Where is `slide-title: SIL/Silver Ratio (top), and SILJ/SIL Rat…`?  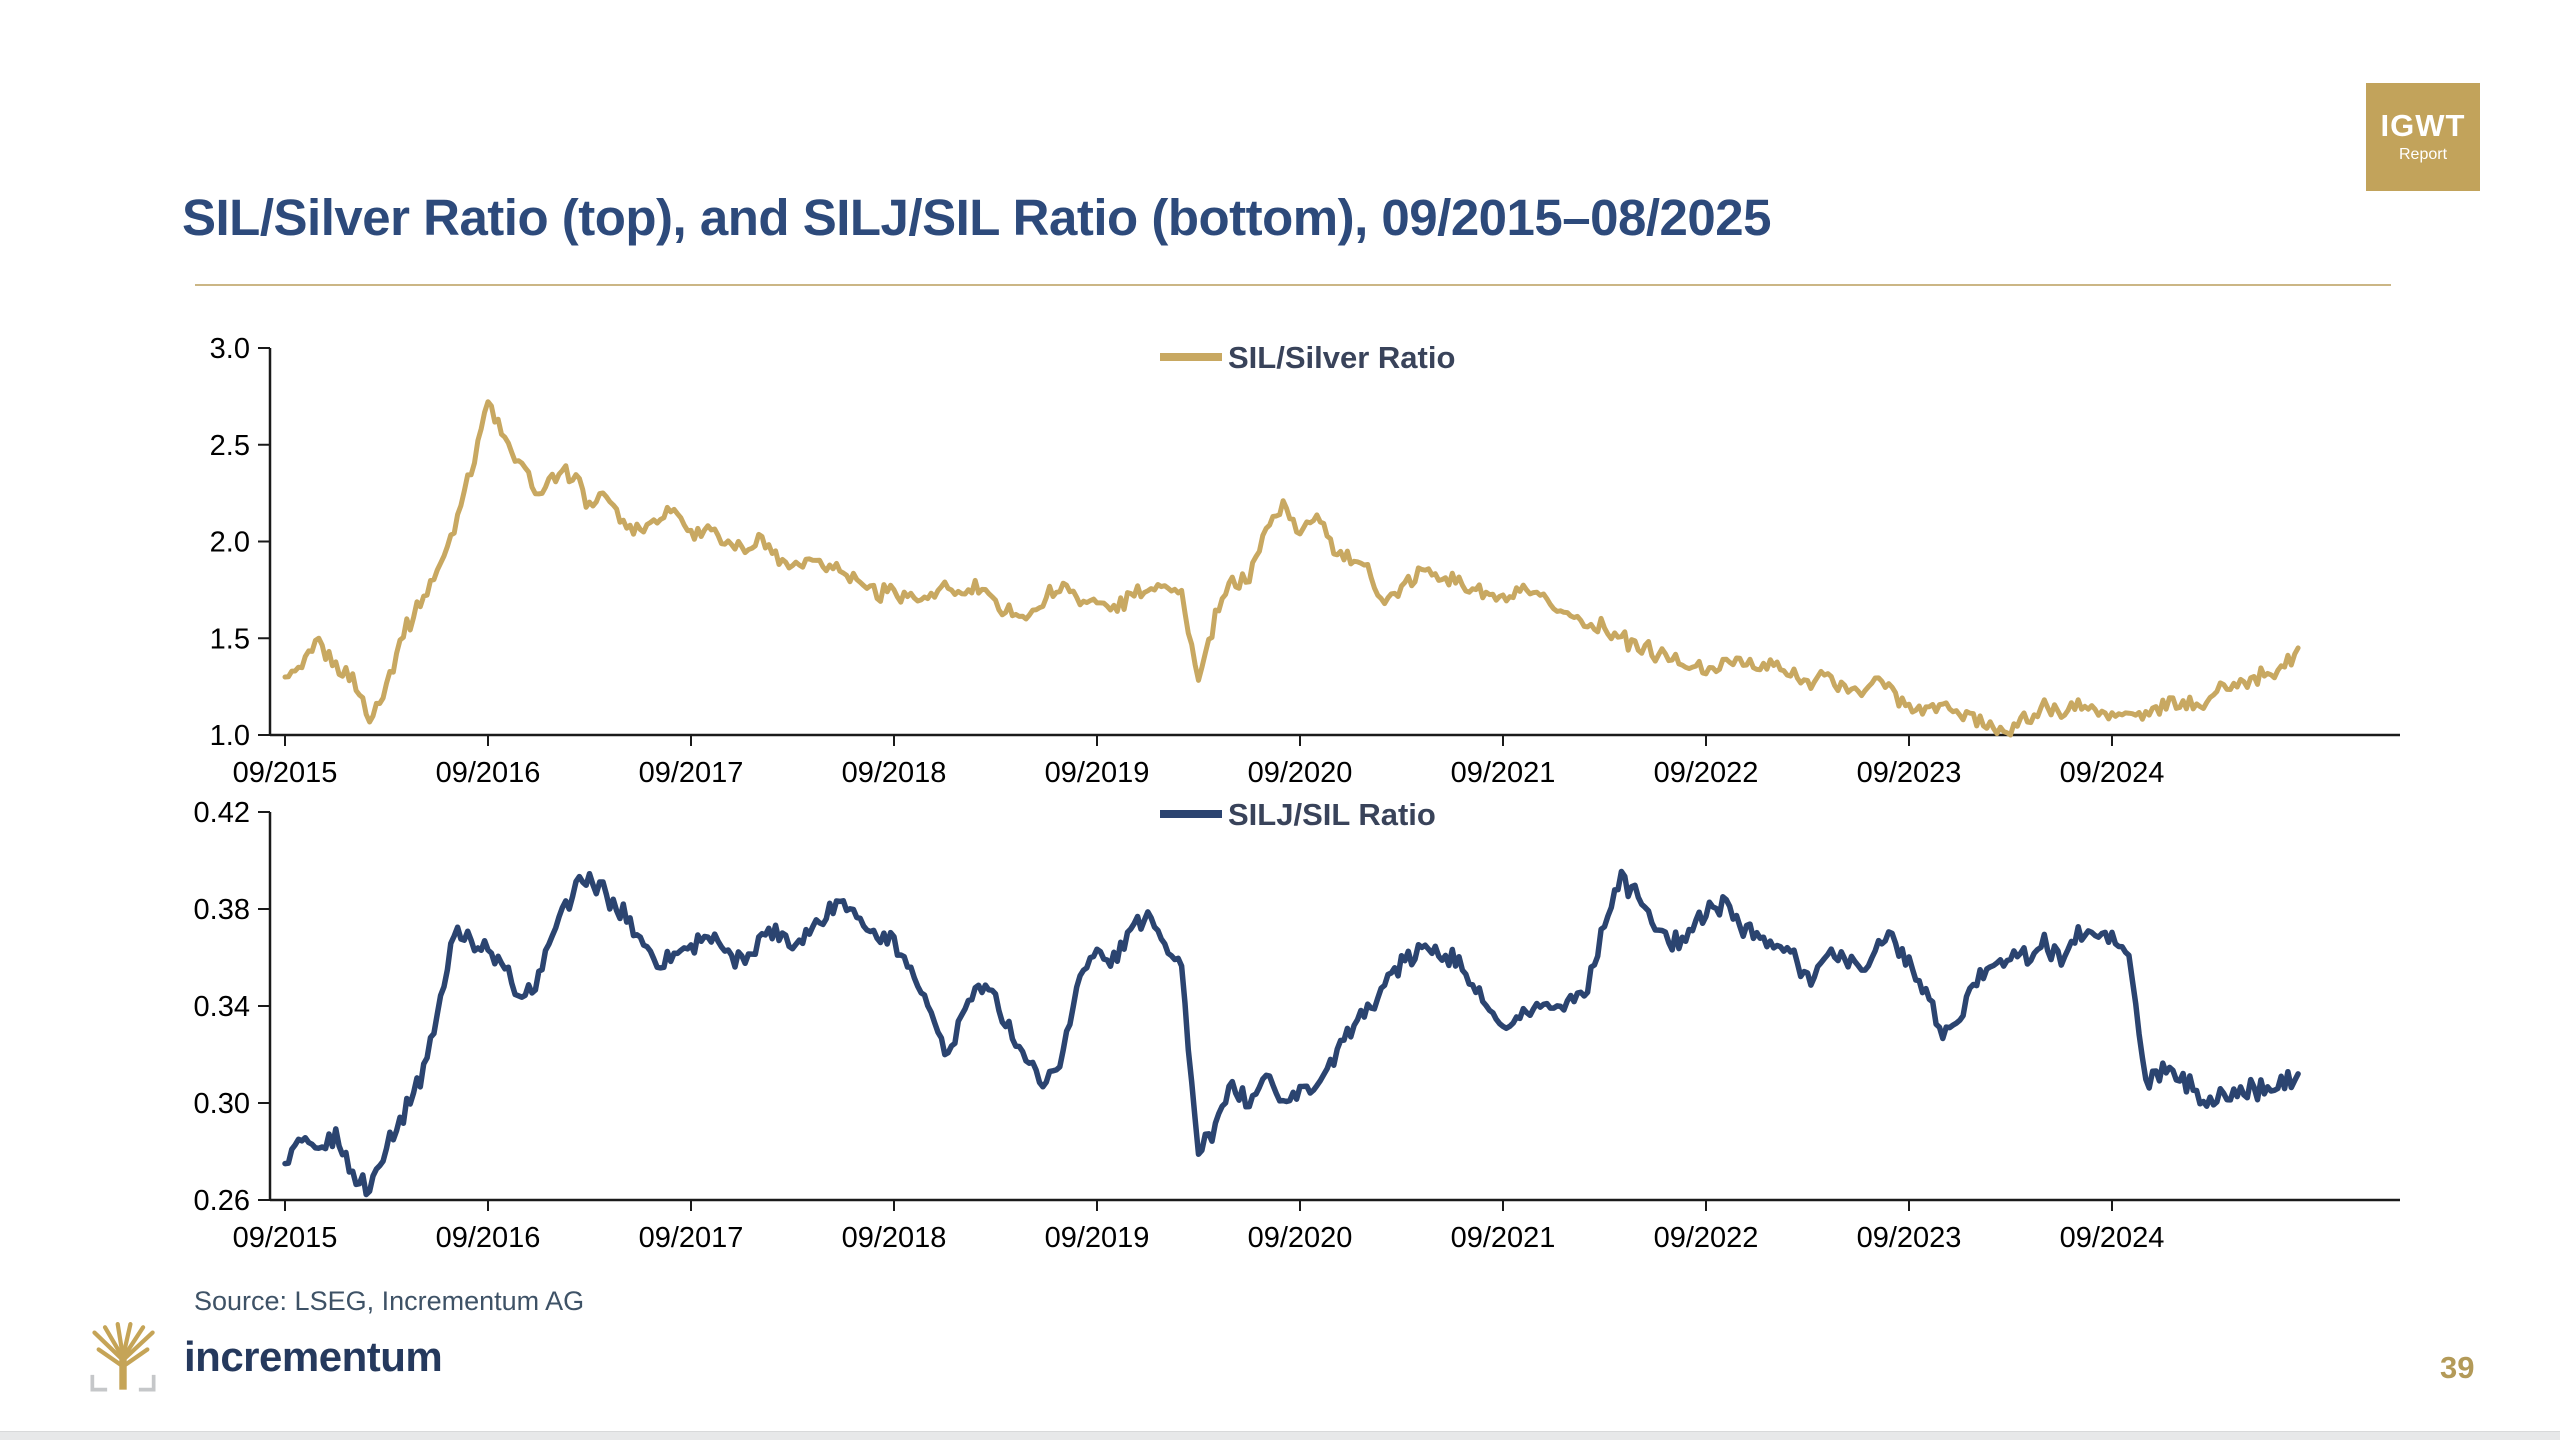
slide-title: SIL/Silver Ratio (top), and SILJ/SIL Rat… is located at coordinates (977, 217).